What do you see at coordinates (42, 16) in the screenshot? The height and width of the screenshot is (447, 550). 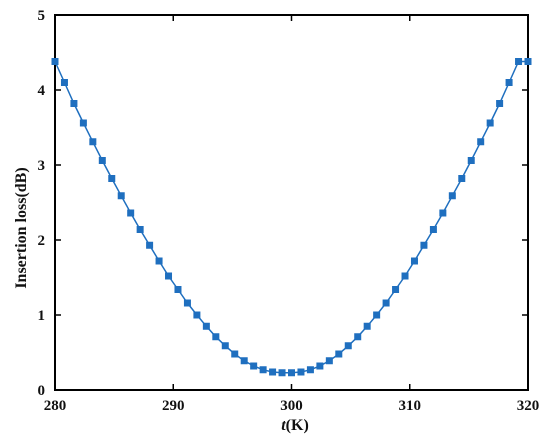 I see `y-tick-label: 5` at bounding box center [42, 16].